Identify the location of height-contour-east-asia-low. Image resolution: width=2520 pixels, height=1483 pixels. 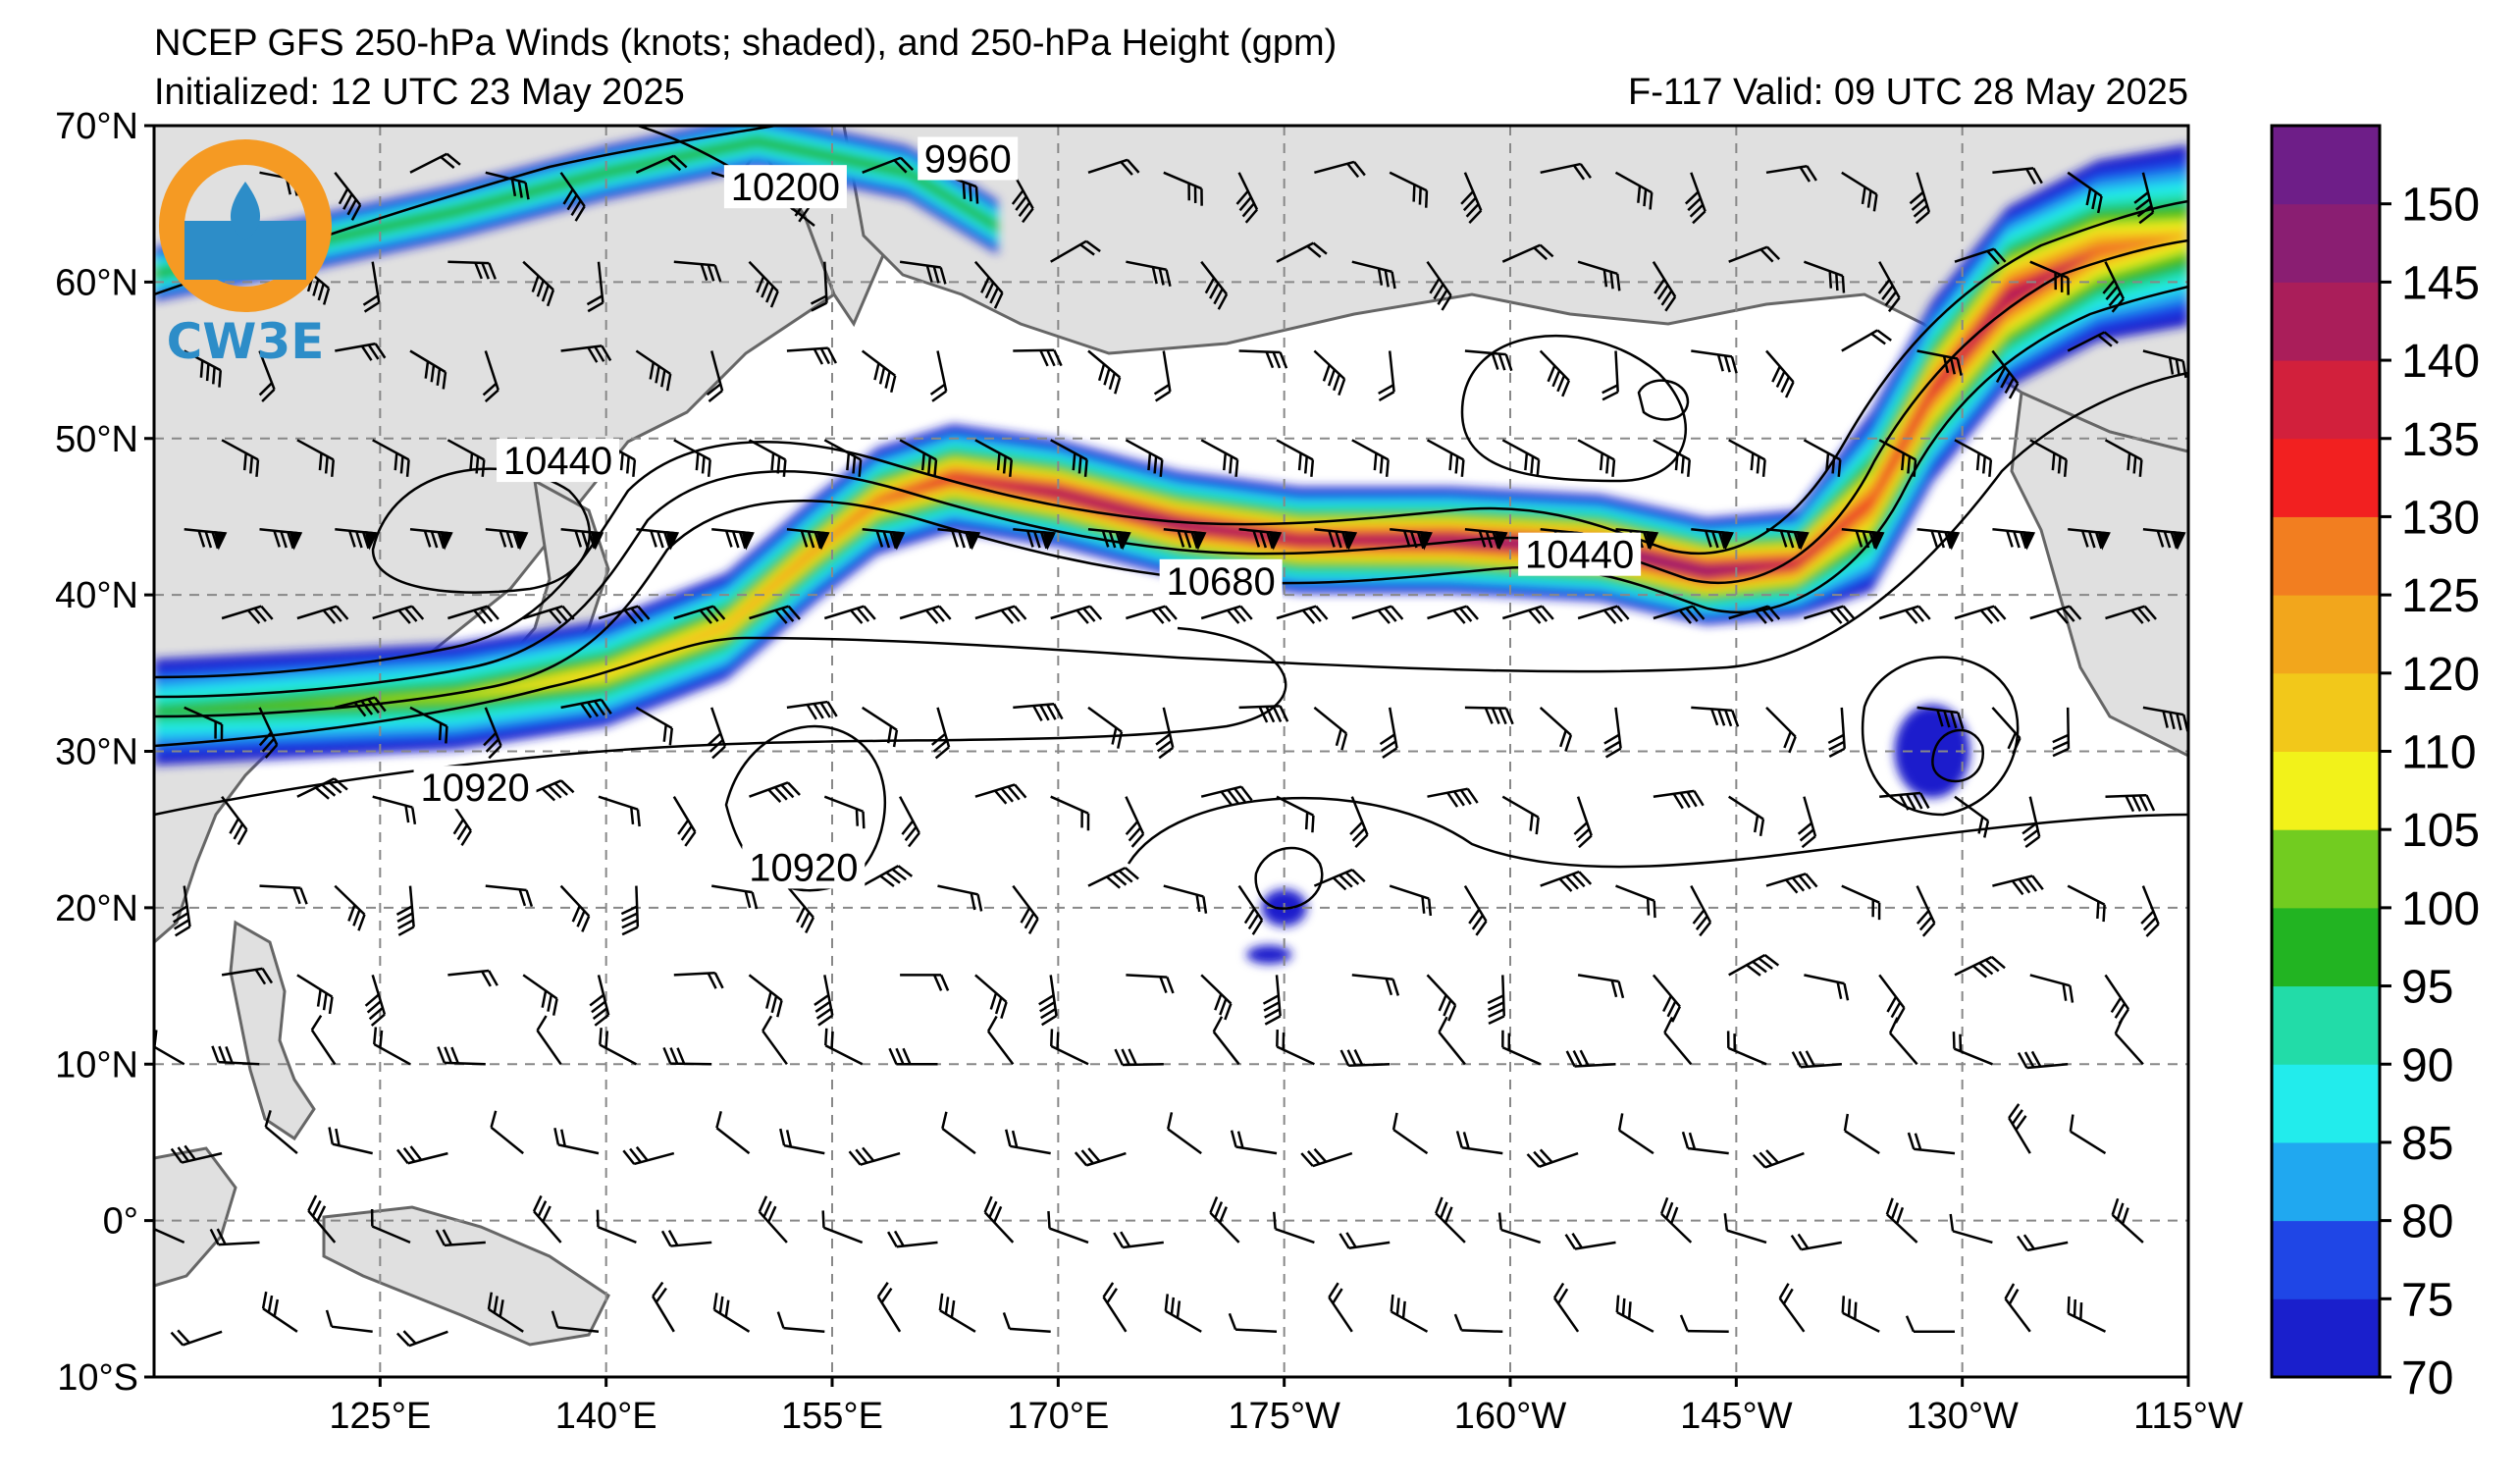
(481, 531).